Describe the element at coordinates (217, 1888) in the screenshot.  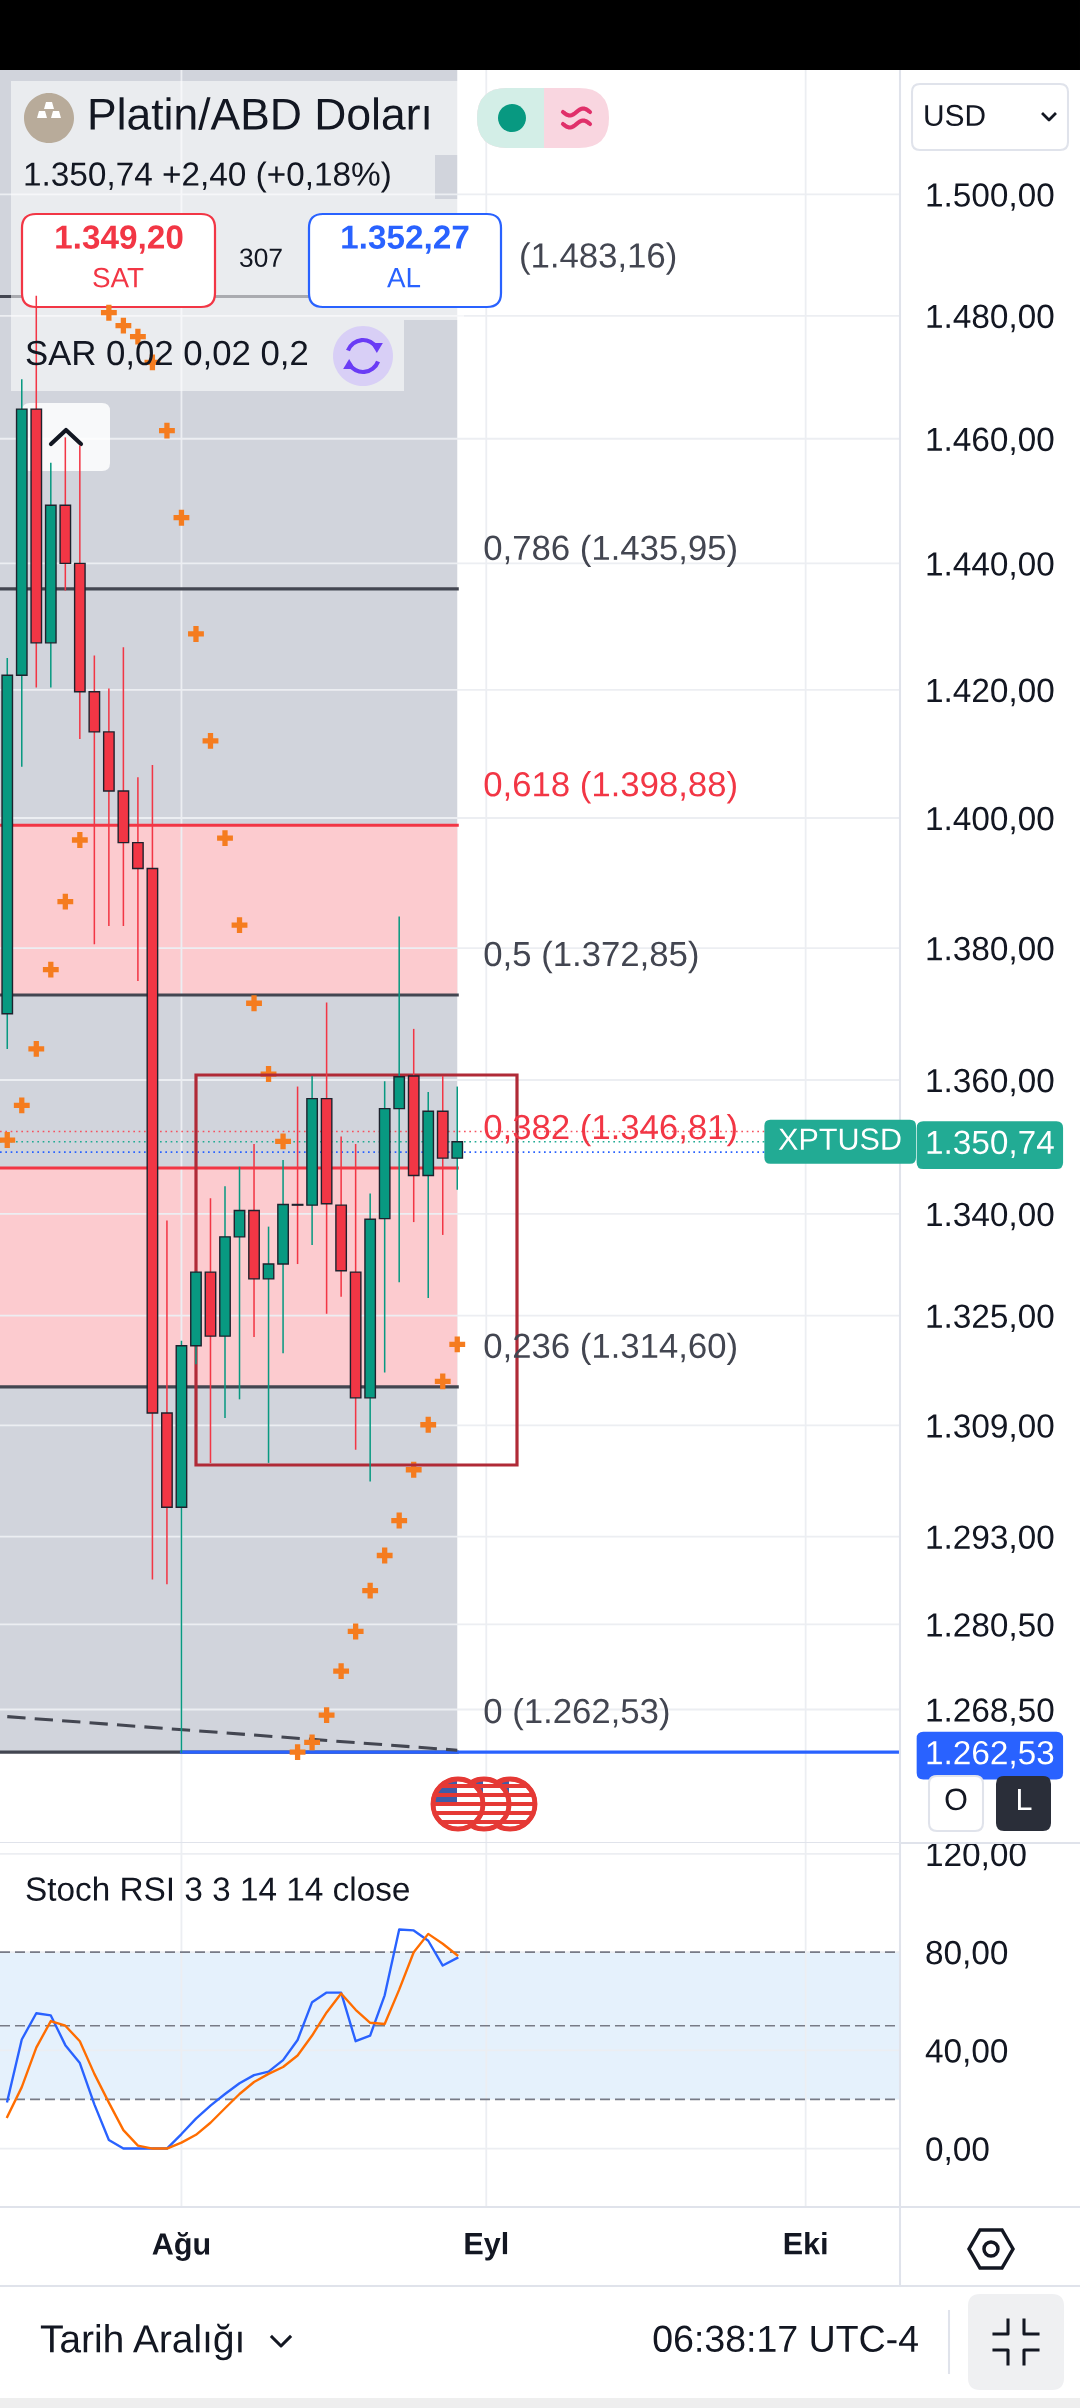
I see `text: Stoch RSI 3 3 14 14 close` at that location.